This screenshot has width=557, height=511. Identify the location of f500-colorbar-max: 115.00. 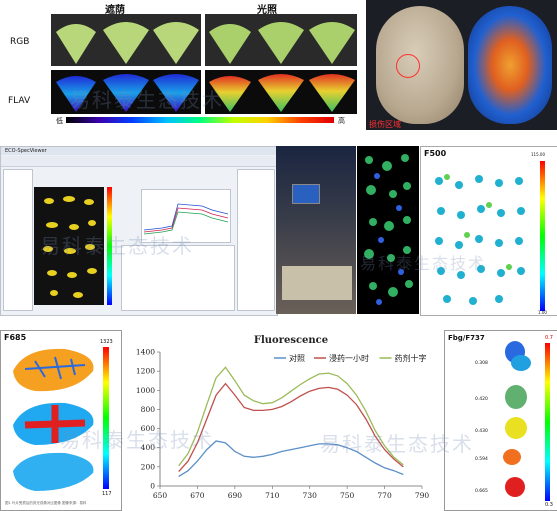
(538, 154).